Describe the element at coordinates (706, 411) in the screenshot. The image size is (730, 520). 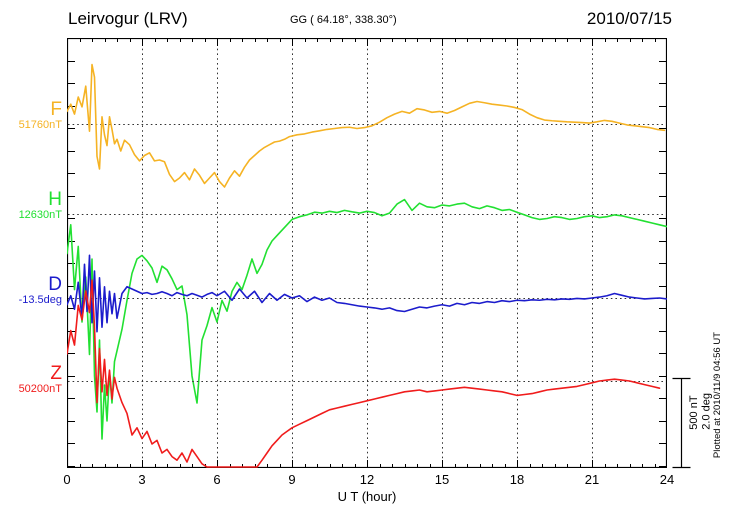
I see `scale-bar-deg: 2.0 deg` at that location.